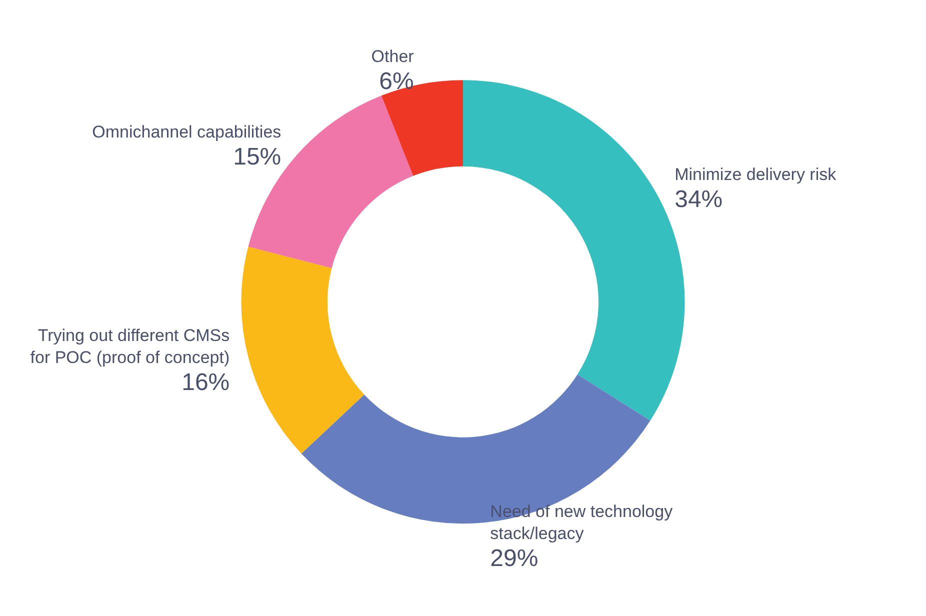  Describe the element at coordinates (130, 346) in the screenshot. I see `slice-label: Trying out different CMSs for POC (proof of concept)` at that location.